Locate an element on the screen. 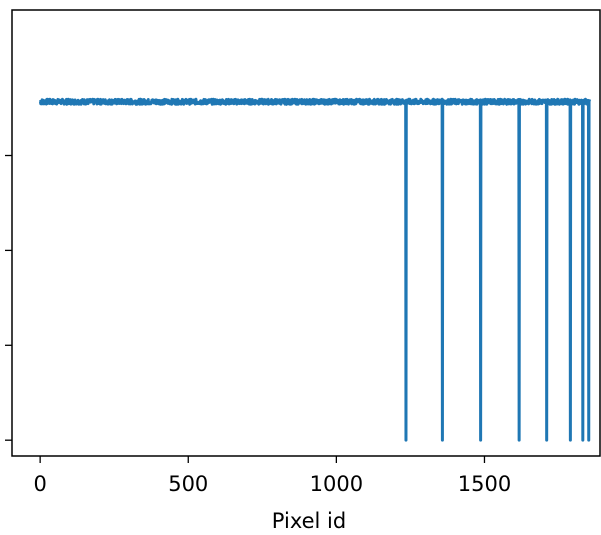  x-tick-label: 500 is located at coordinates (188, 484).